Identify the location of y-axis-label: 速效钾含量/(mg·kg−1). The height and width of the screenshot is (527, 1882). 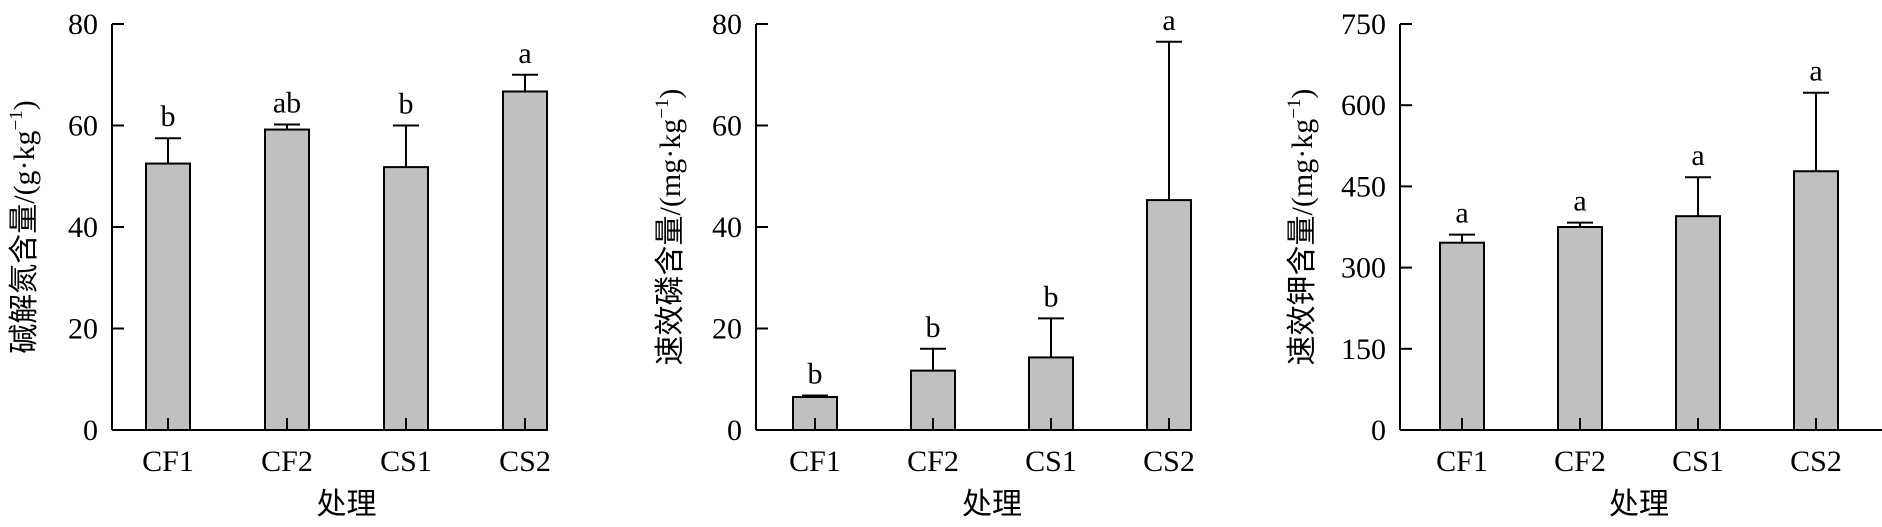
(1301, 227).